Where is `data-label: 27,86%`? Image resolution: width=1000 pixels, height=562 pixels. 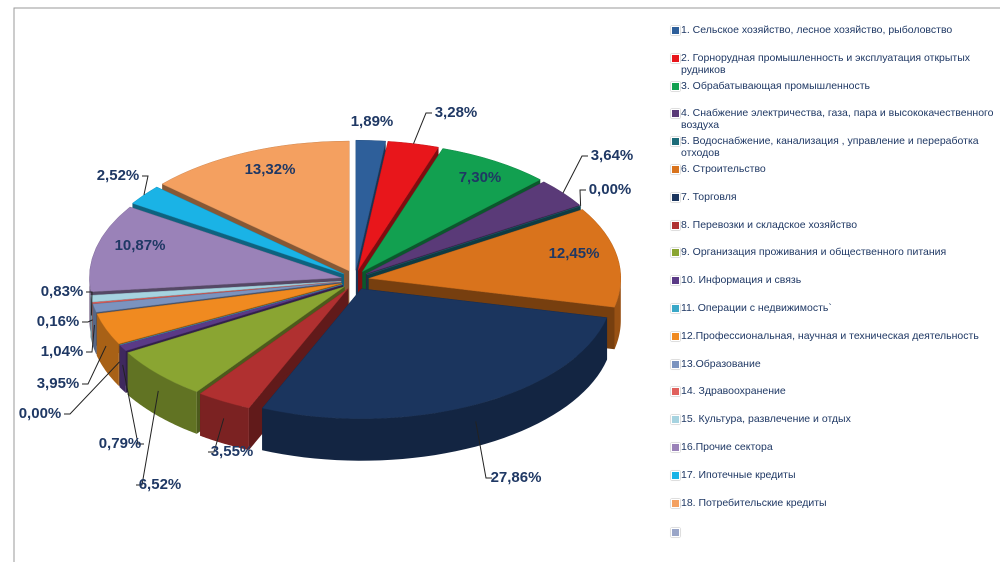 data-label: 27,86% is located at coordinates (516, 477).